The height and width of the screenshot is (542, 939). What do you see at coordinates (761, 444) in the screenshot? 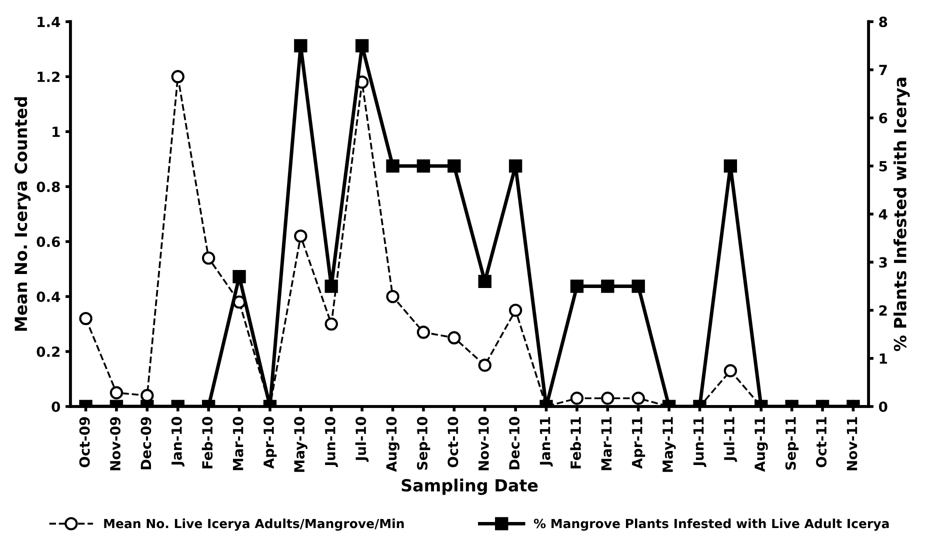
I see `x-tick-label: Aug-11` at bounding box center [761, 444].